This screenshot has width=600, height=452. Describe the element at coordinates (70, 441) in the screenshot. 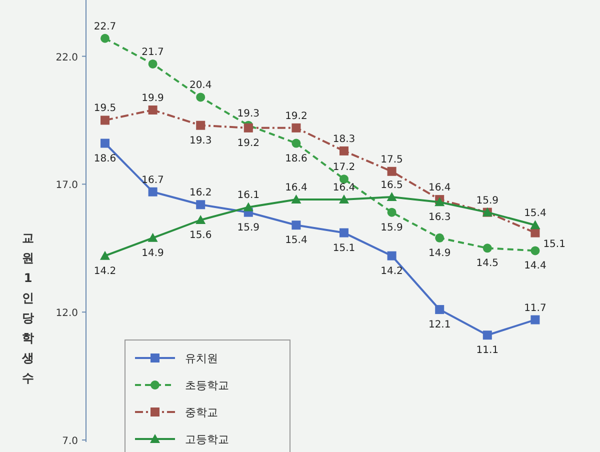

I see `y-tick-label: 7.0` at that location.